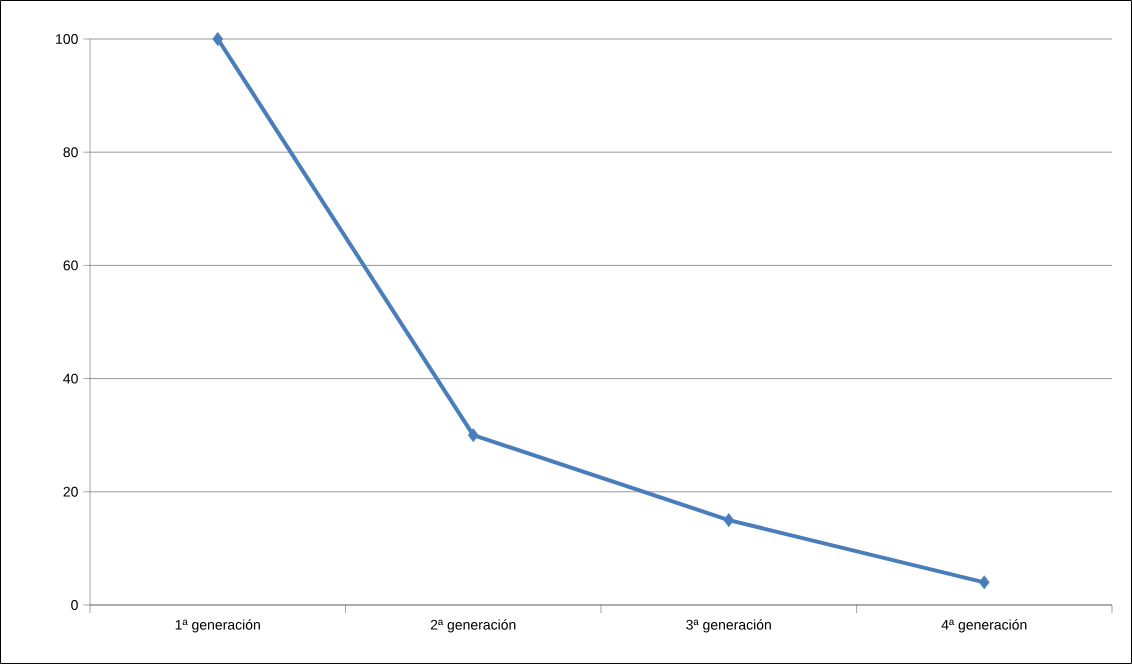 The image size is (1132, 664). Describe the element at coordinates (74, 605) in the screenshot. I see `y-tick-label: 0` at that location.